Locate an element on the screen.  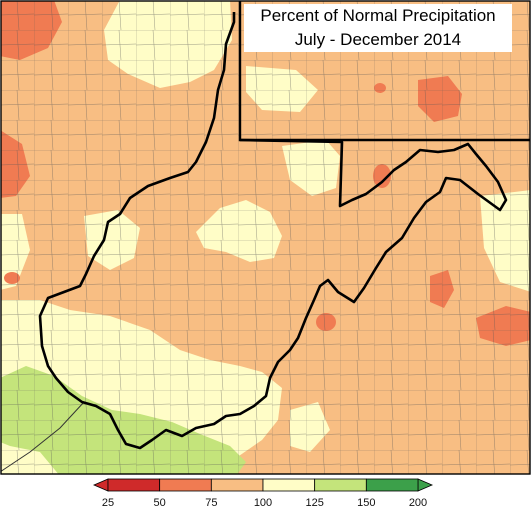
legend-tick-label: 75 is located at coordinates (211, 503).